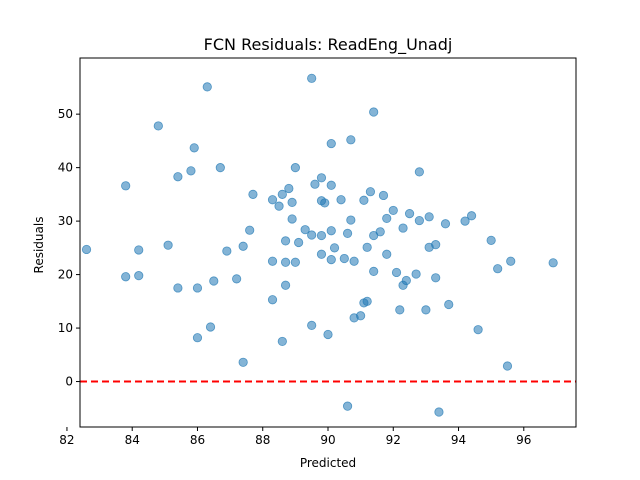  I want to click on x-tick-label: 90, so click(327, 440).